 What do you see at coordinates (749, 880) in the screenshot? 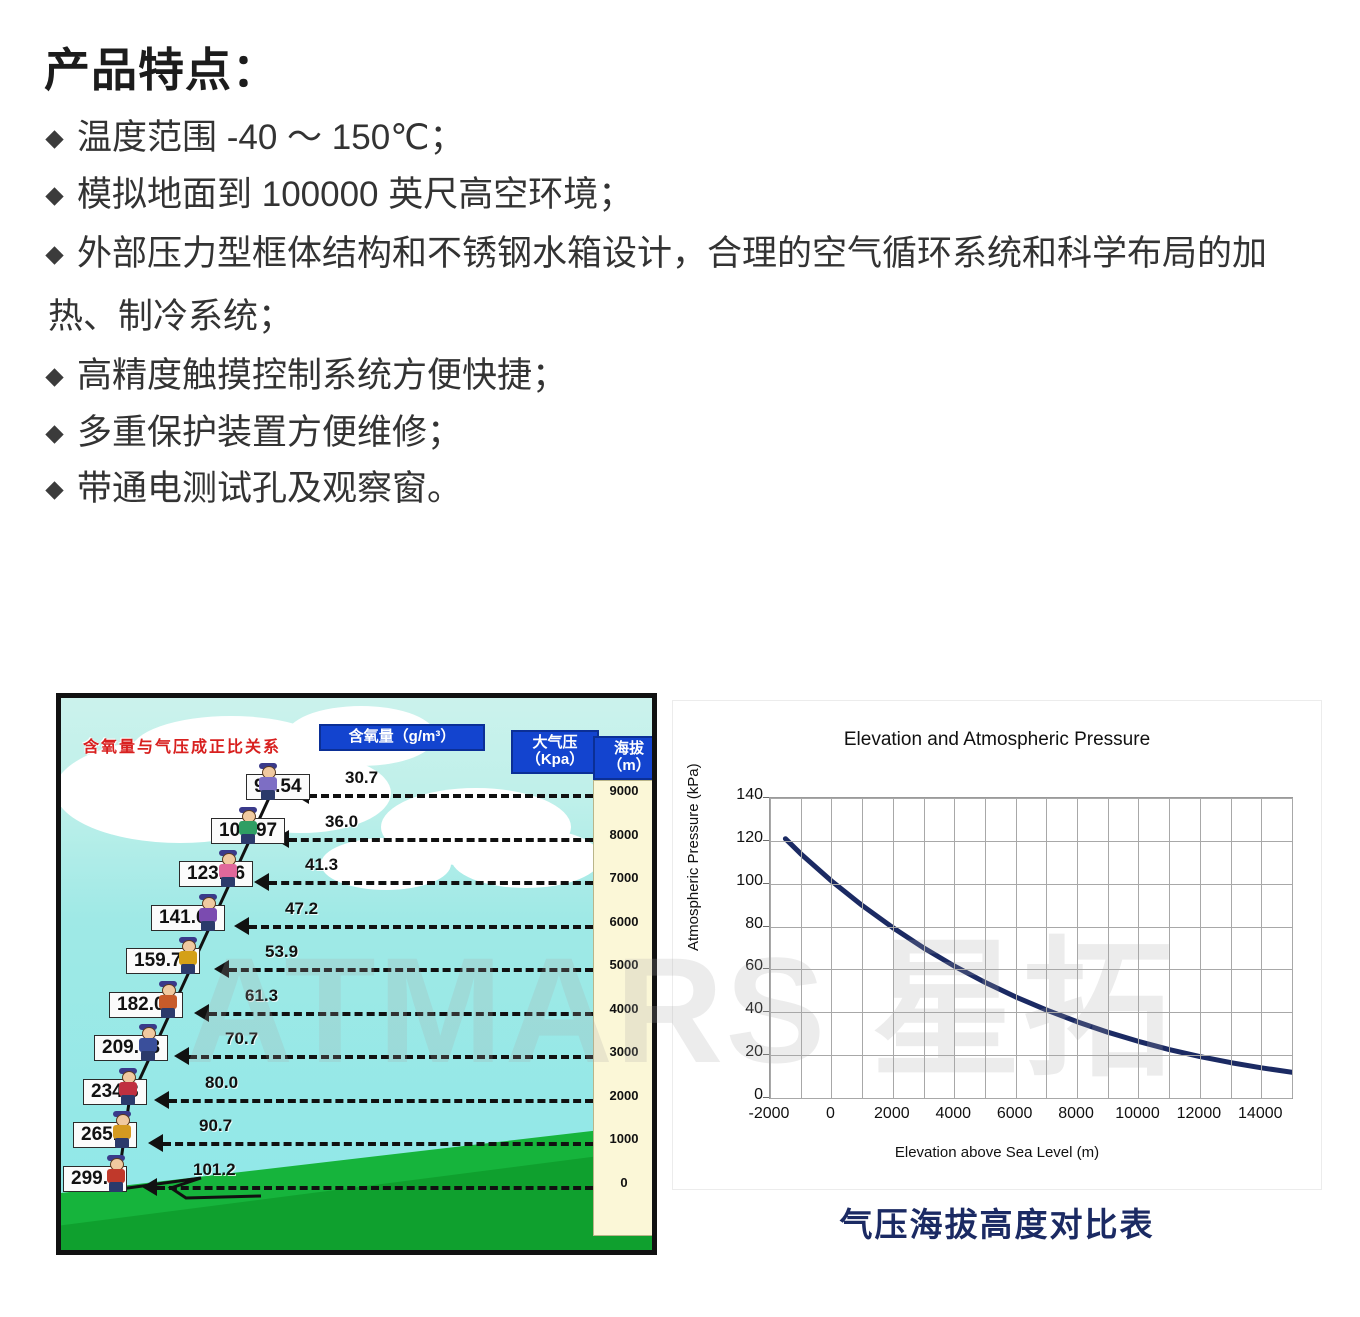
I see `y-axis-tick-label: 100` at bounding box center [749, 880].